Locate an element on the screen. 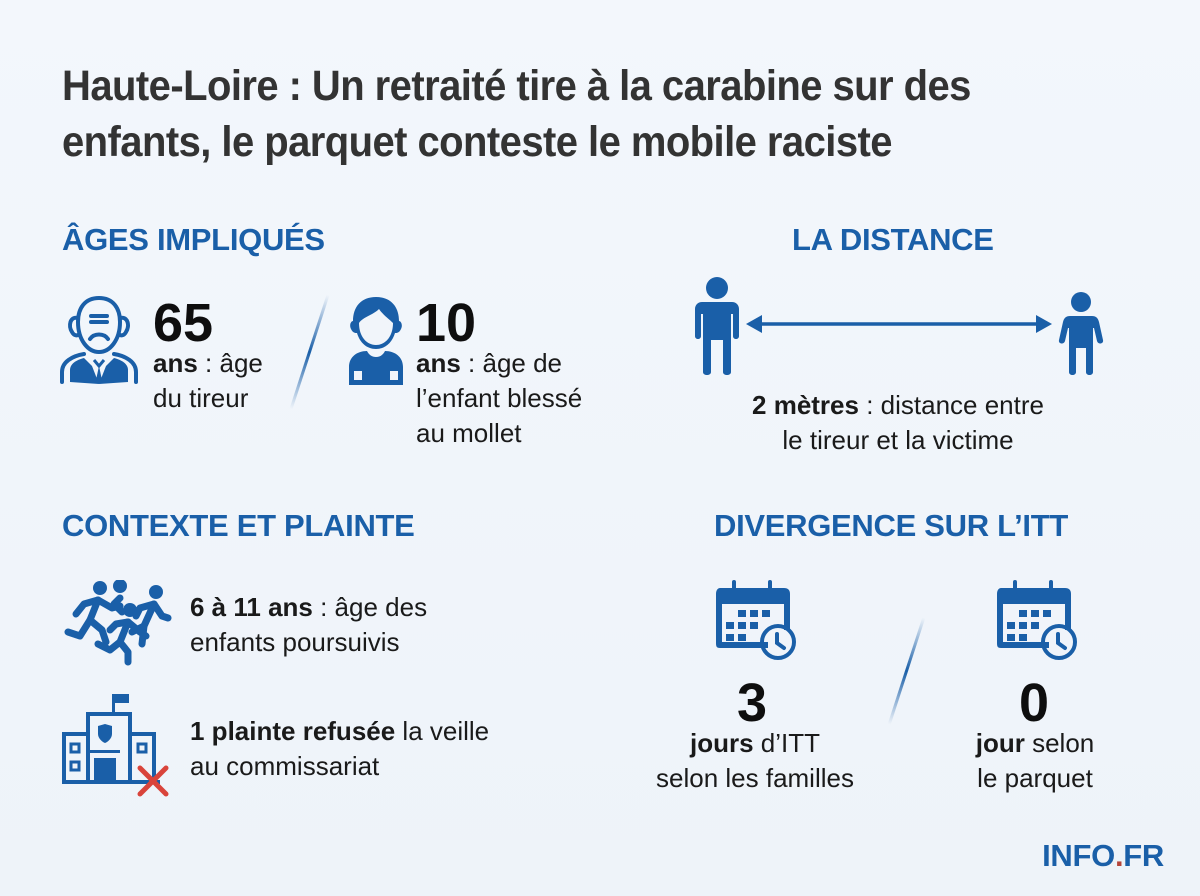 The height and width of the screenshot is (896, 1200). distance-desc-line1: : distance entre is located at coordinates (951, 405).